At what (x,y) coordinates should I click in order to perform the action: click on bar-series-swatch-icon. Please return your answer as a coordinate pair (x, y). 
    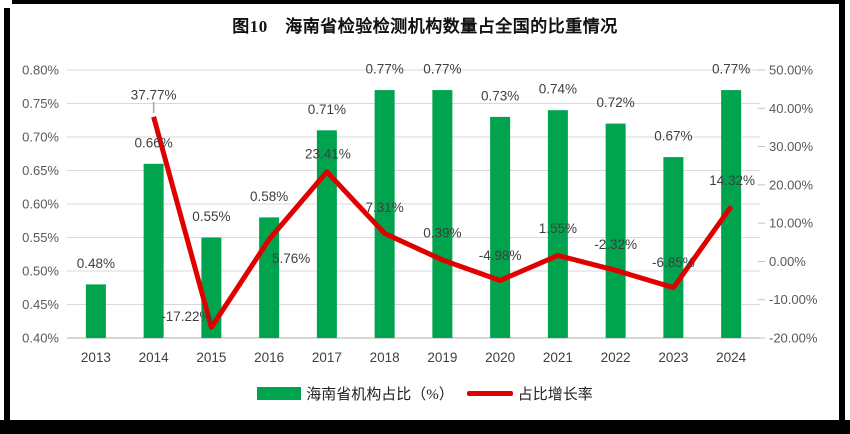
    Looking at the image, I should click on (279, 393).